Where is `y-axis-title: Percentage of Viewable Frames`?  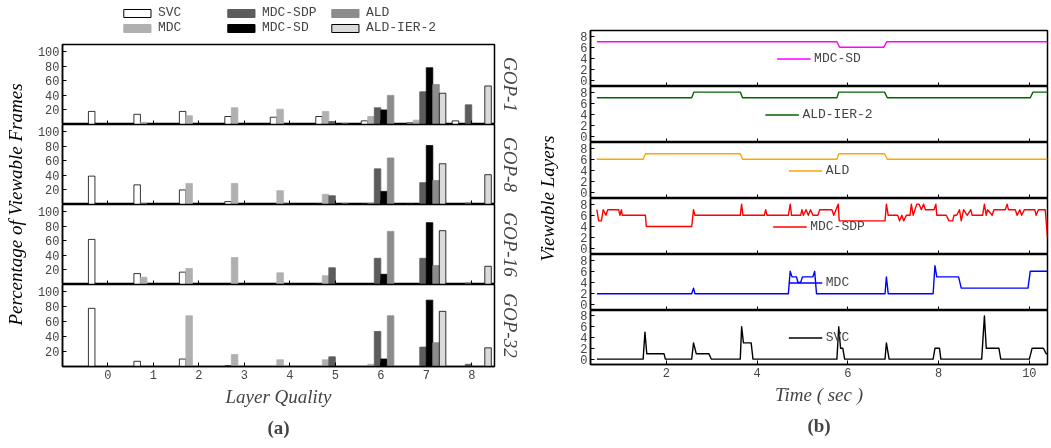
y-axis-title: Percentage of Viewable Frames is located at coordinates (16, 205).